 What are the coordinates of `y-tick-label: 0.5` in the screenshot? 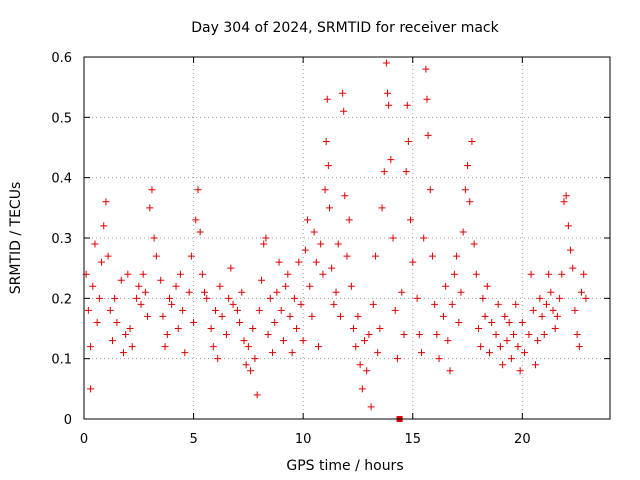 It's located at (61, 118).